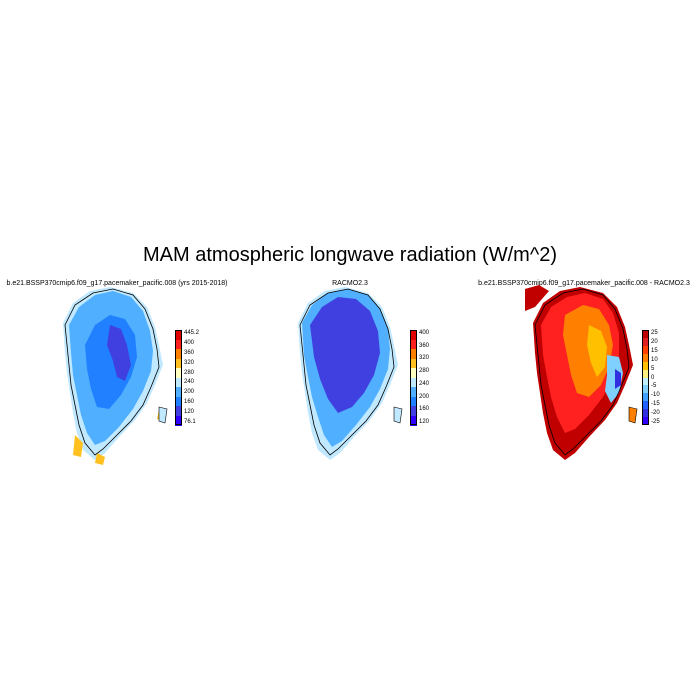 The height and width of the screenshot is (700, 700). I want to click on panel-title-racmo: RACMO2.3, so click(350, 283).